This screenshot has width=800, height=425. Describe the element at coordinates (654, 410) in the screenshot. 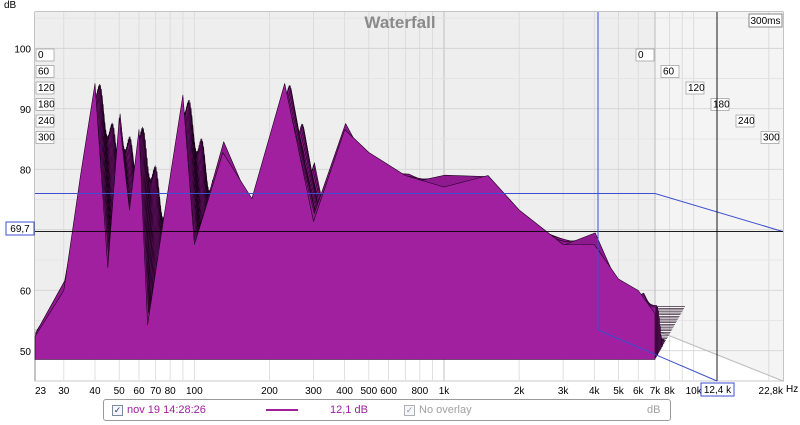

I see `overlay-unit: dB` at that location.